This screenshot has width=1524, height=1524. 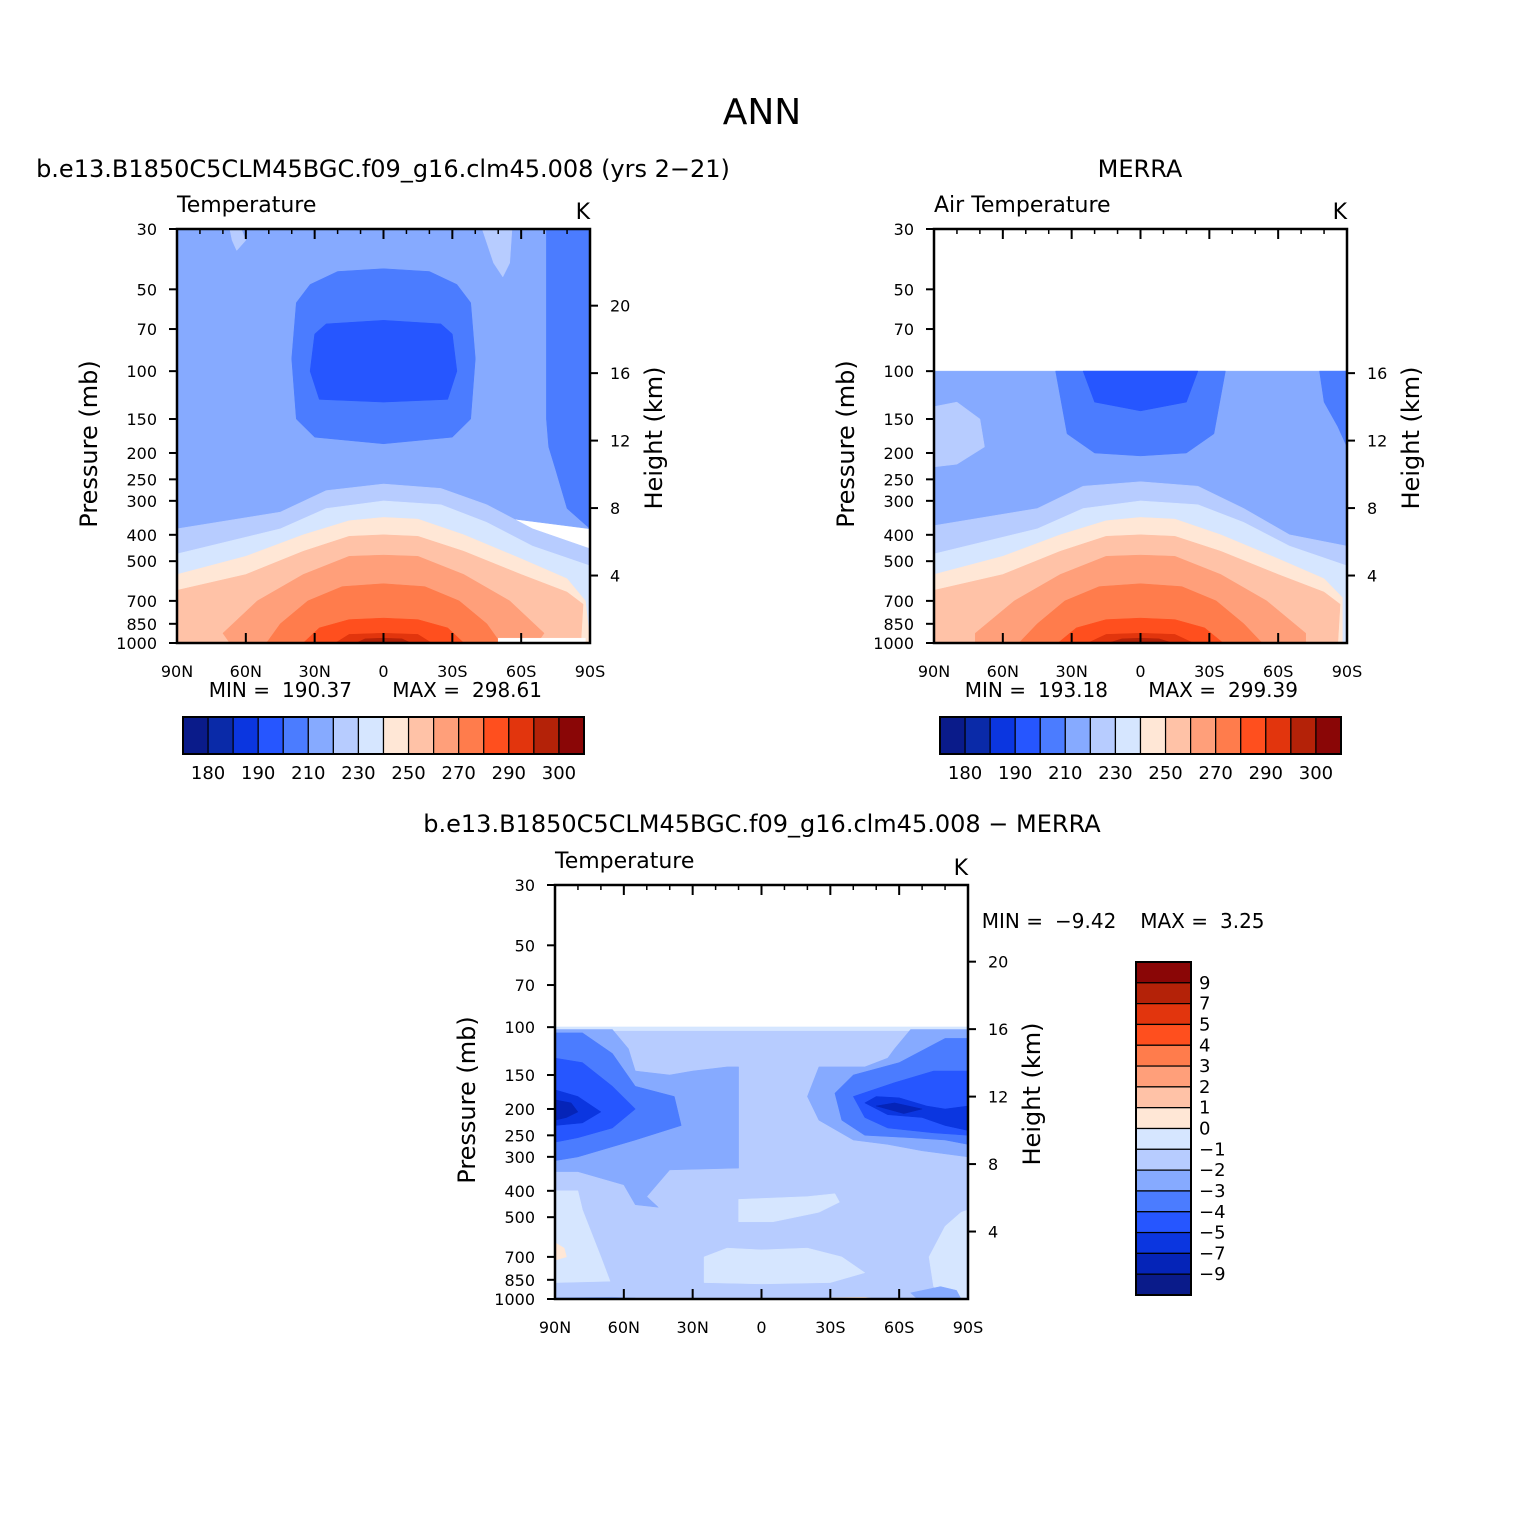 What do you see at coordinates (898, 479) in the screenshot?
I see `pressure-tick-label: 250` at bounding box center [898, 479].